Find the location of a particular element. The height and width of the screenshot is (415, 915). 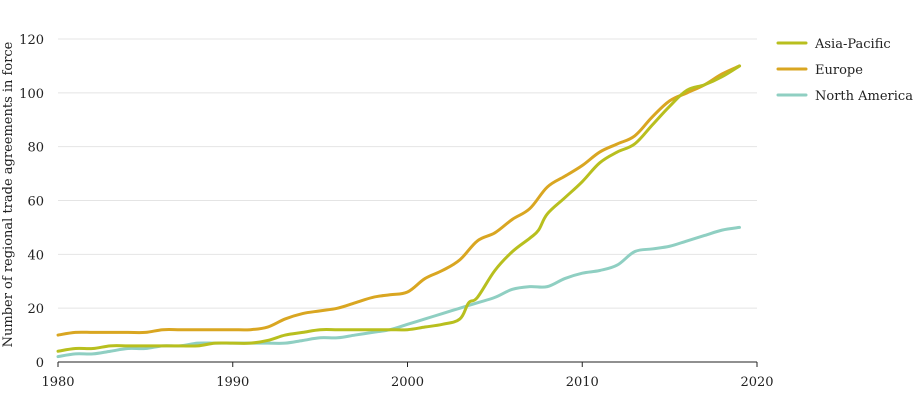

x-tick-label: 1980 is located at coordinates (57, 382).